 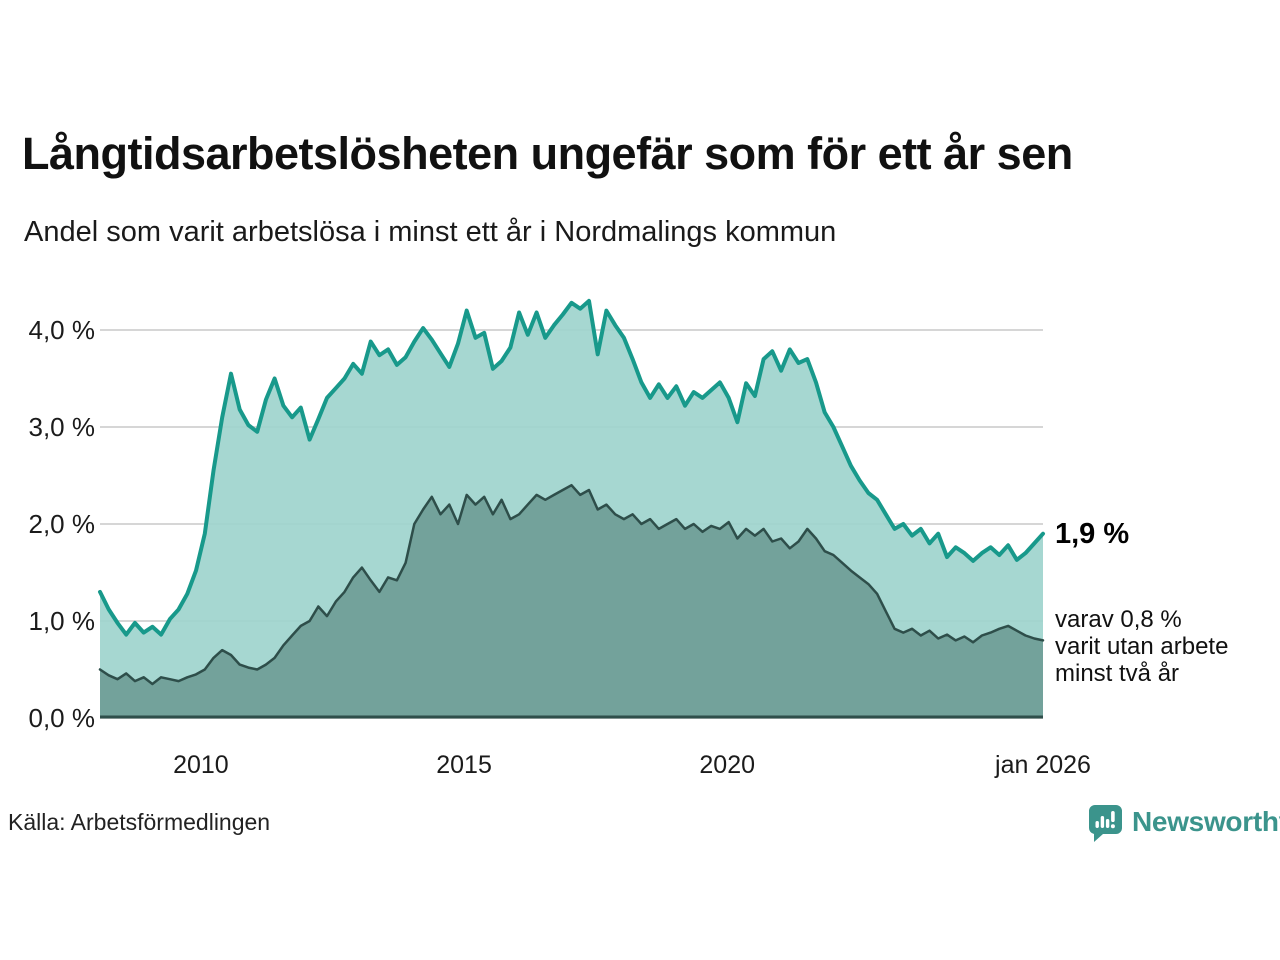 What do you see at coordinates (62, 621) in the screenshot?
I see `y-tick-label: 1,0 %` at bounding box center [62, 621].